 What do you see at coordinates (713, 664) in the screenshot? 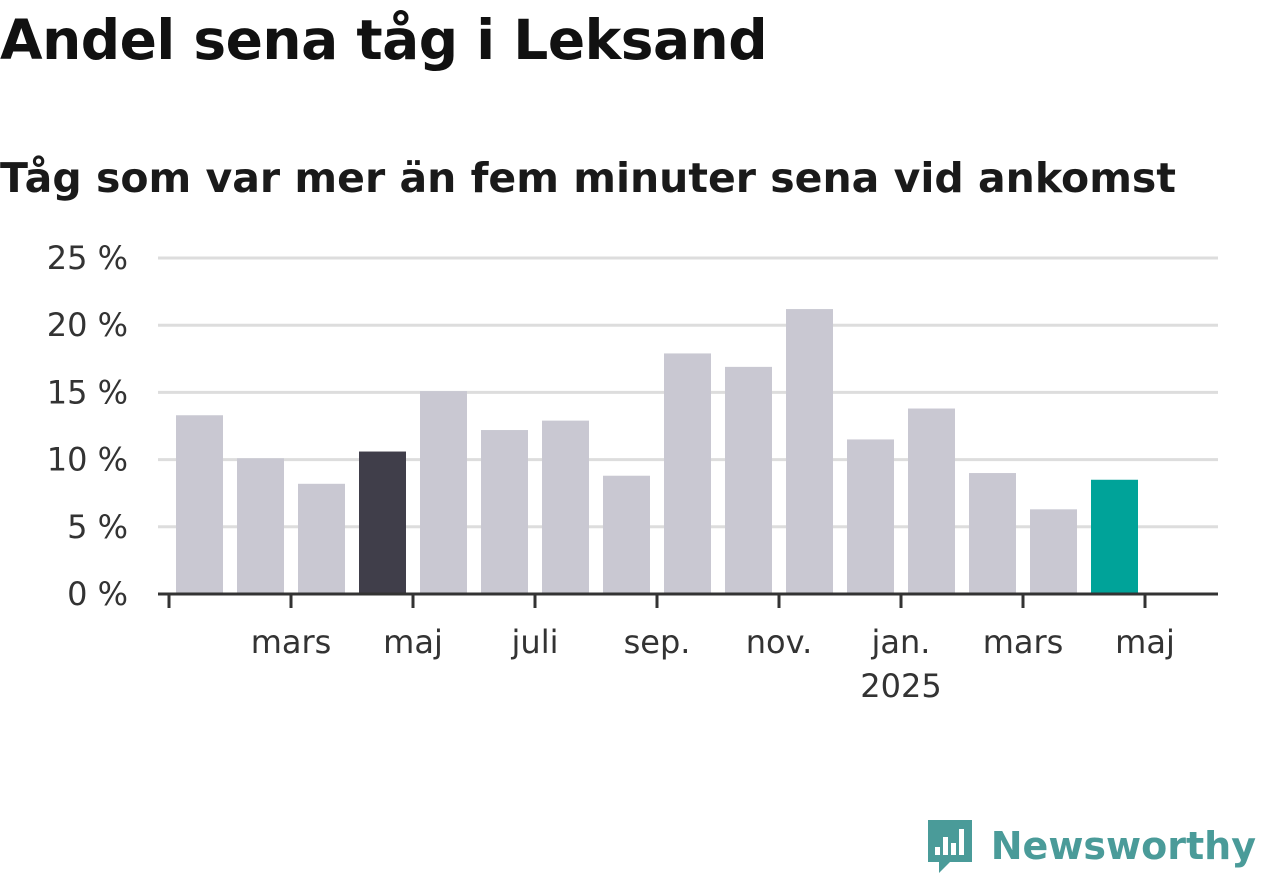
I see `x-axis-ticks: mars maj juli sep. nov. jan. 2025 mars maj` at bounding box center [713, 664].